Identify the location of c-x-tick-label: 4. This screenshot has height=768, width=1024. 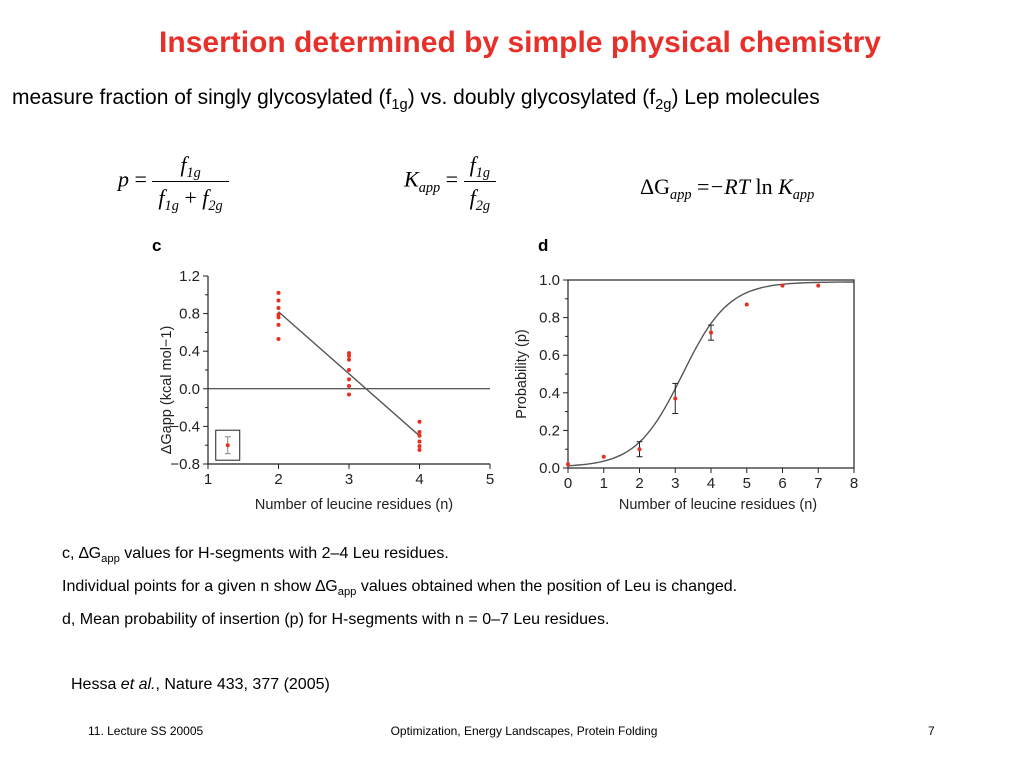
(419, 479).